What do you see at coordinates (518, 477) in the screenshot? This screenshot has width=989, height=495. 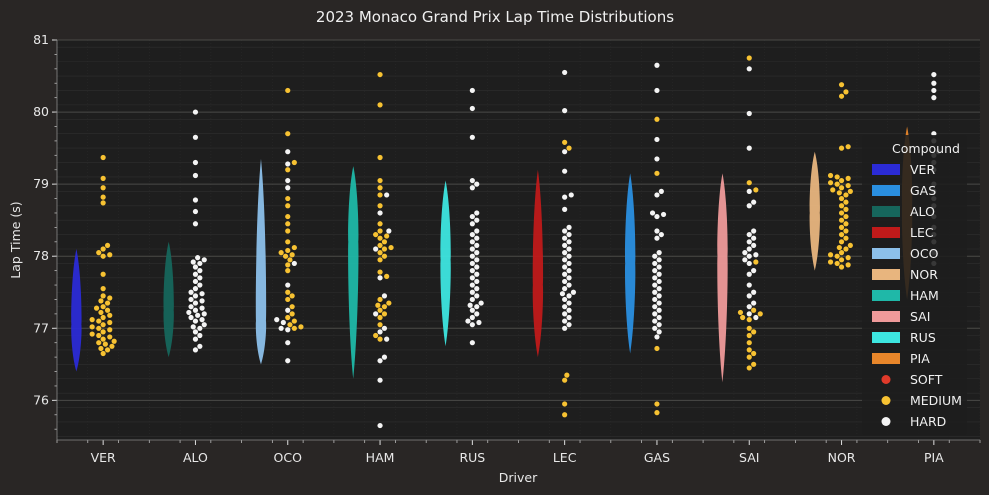 I see `x-axis-title: Driver` at bounding box center [518, 477].